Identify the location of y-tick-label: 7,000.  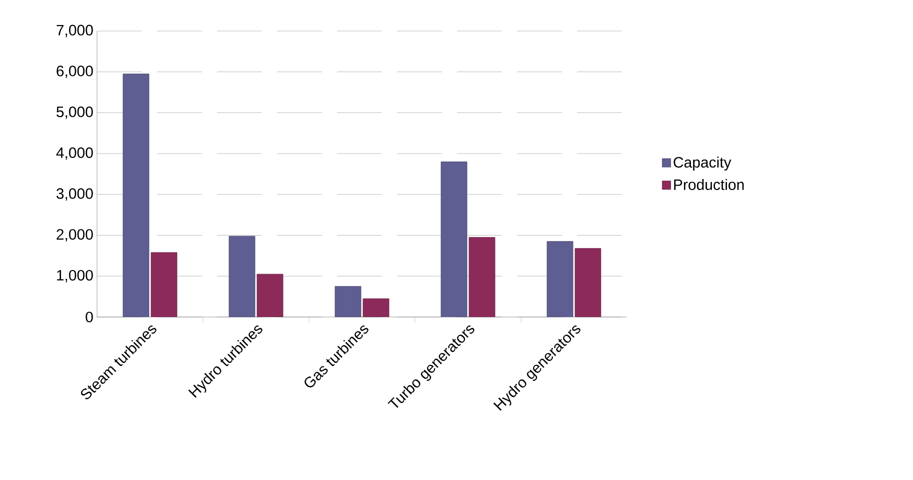
(74, 31).